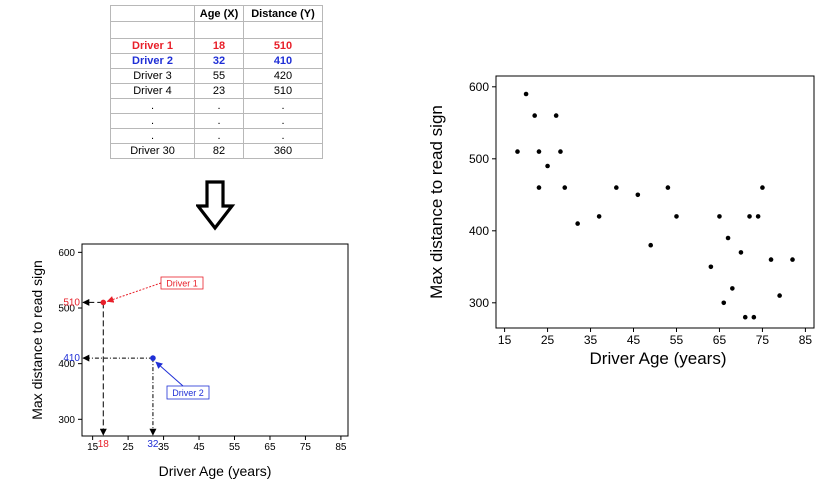 The image size is (820, 491). What do you see at coordinates (153, 444) in the screenshot?
I see `driver2-age-label: 32` at bounding box center [153, 444].